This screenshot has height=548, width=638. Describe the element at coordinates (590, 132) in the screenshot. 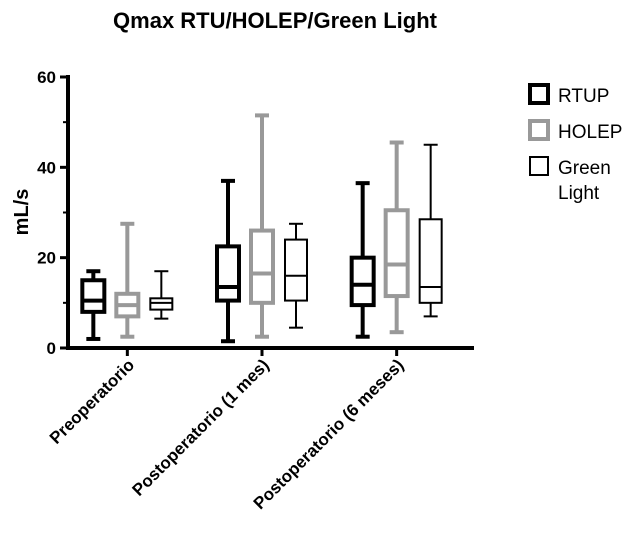

I see `legend-label: HOLEP` at that location.